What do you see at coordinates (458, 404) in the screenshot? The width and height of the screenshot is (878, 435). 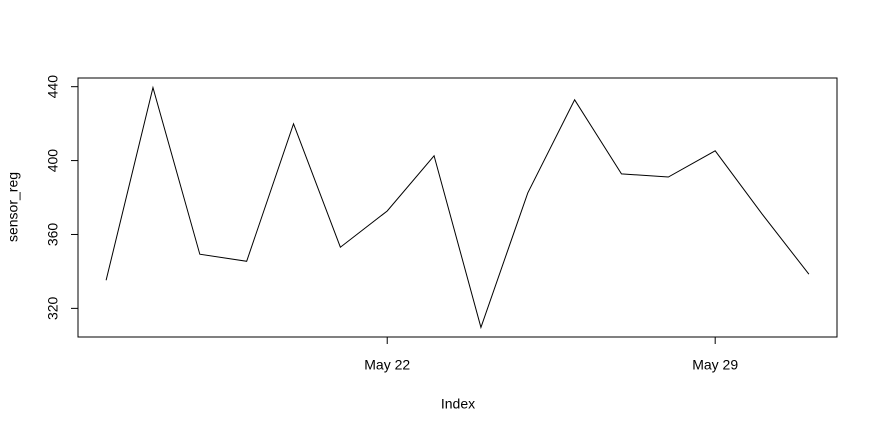 I see `x-axis-label: Index` at bounding box center [458, 404].